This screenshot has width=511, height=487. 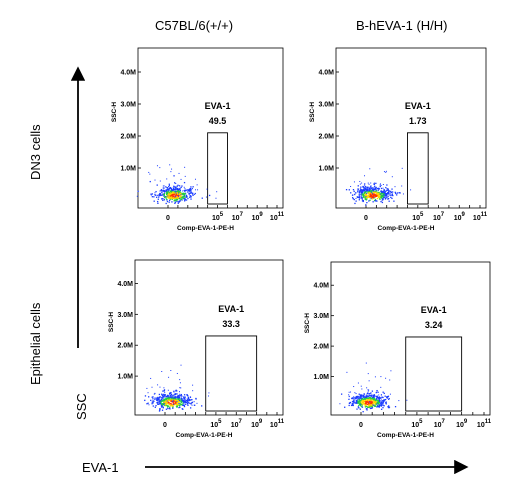 What do you see at coordinates (402, 25) in the screenshot?
I see `column-title-humanized: B-hEVA-1 (H/H)` at bounding box center [402, 25].